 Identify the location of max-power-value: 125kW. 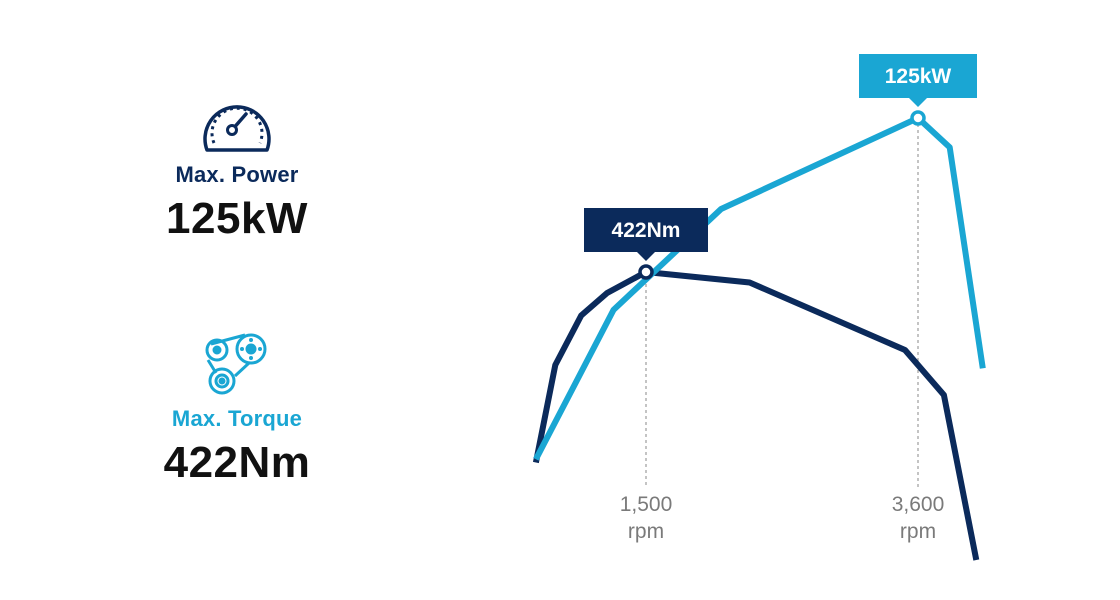
(237, 218).